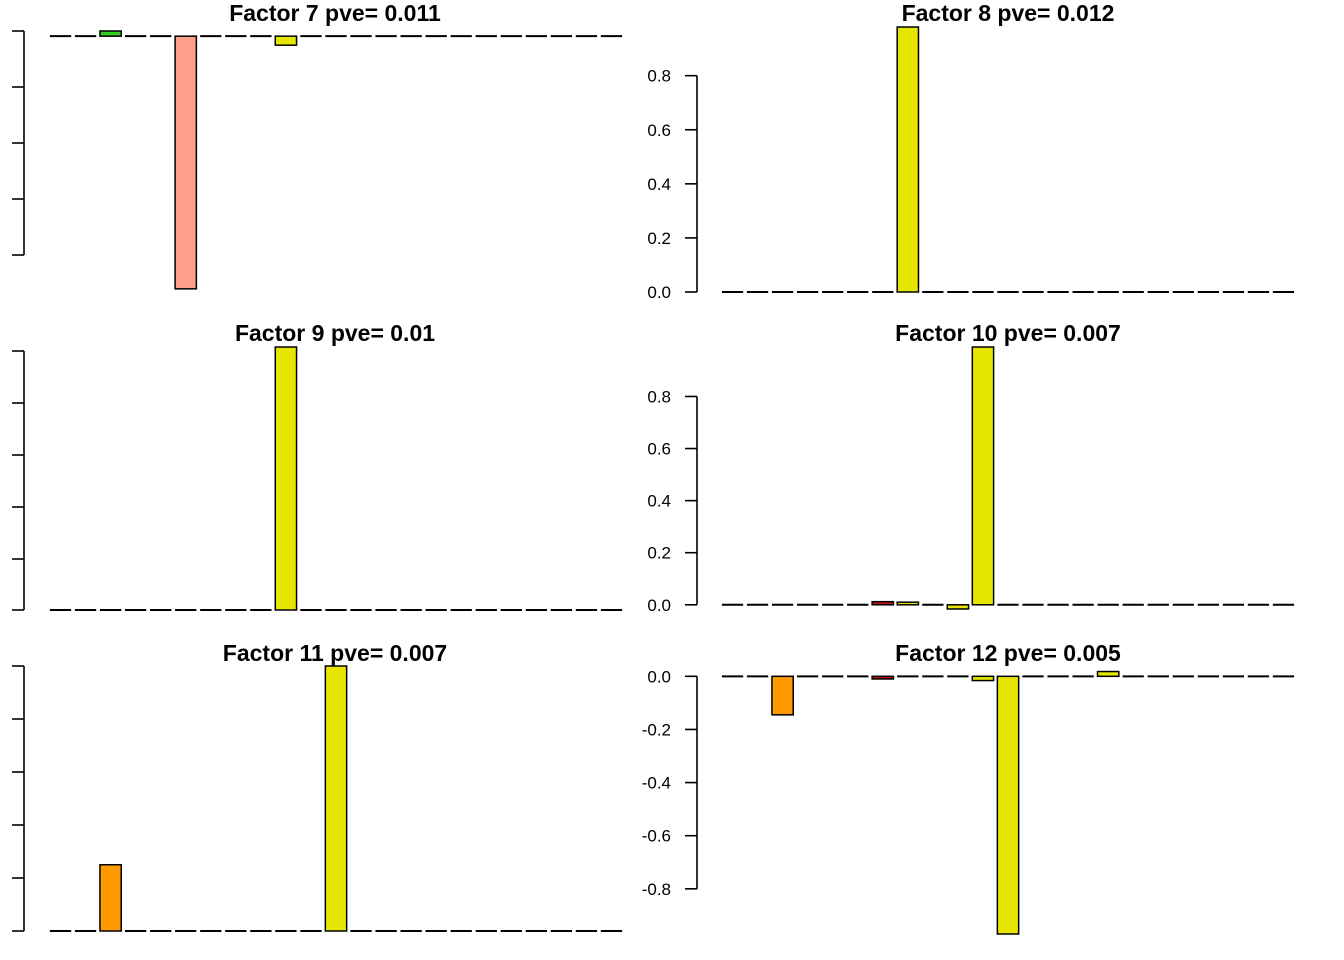  What do you see at coordinates (335, 13) in the screenshot?
I see `panel-title: Factor 7 pve= 0.011` at bounding box center [335, 13].